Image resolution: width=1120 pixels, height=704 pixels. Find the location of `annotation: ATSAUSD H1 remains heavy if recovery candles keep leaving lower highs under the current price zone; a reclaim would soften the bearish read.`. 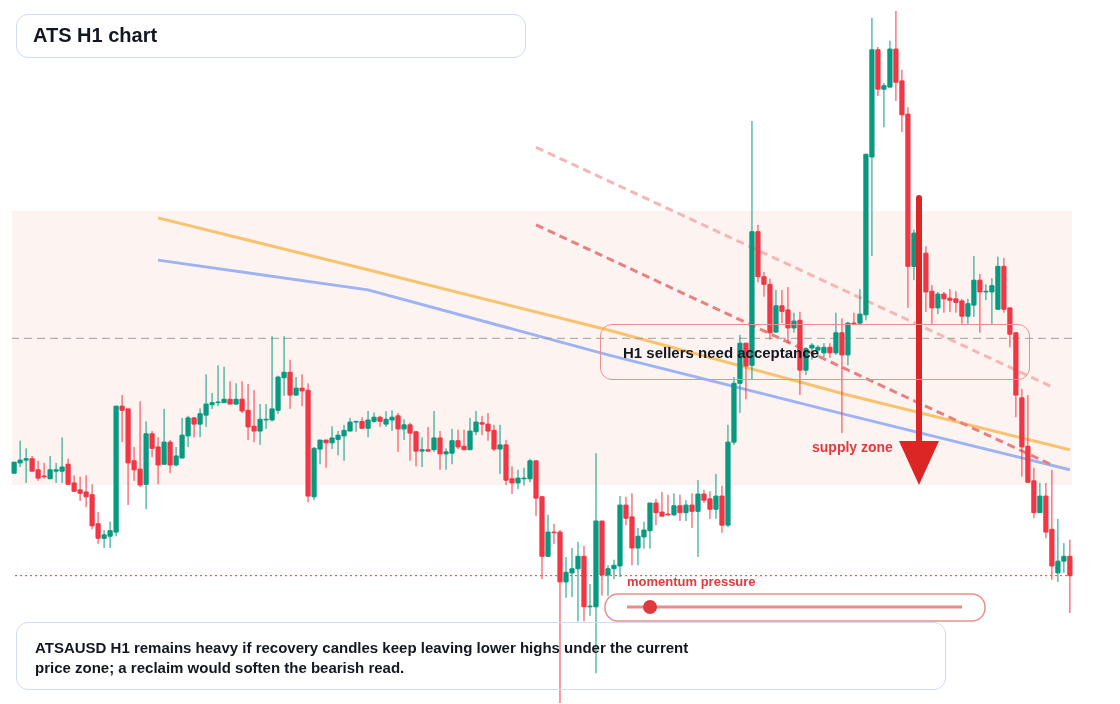

annotation: ATSAUSD H1 remains heavy if recovery candles keep leaving lower highs under the current price zone; a reclaim would soften the bearish read. is located at coordinates (362, 658).